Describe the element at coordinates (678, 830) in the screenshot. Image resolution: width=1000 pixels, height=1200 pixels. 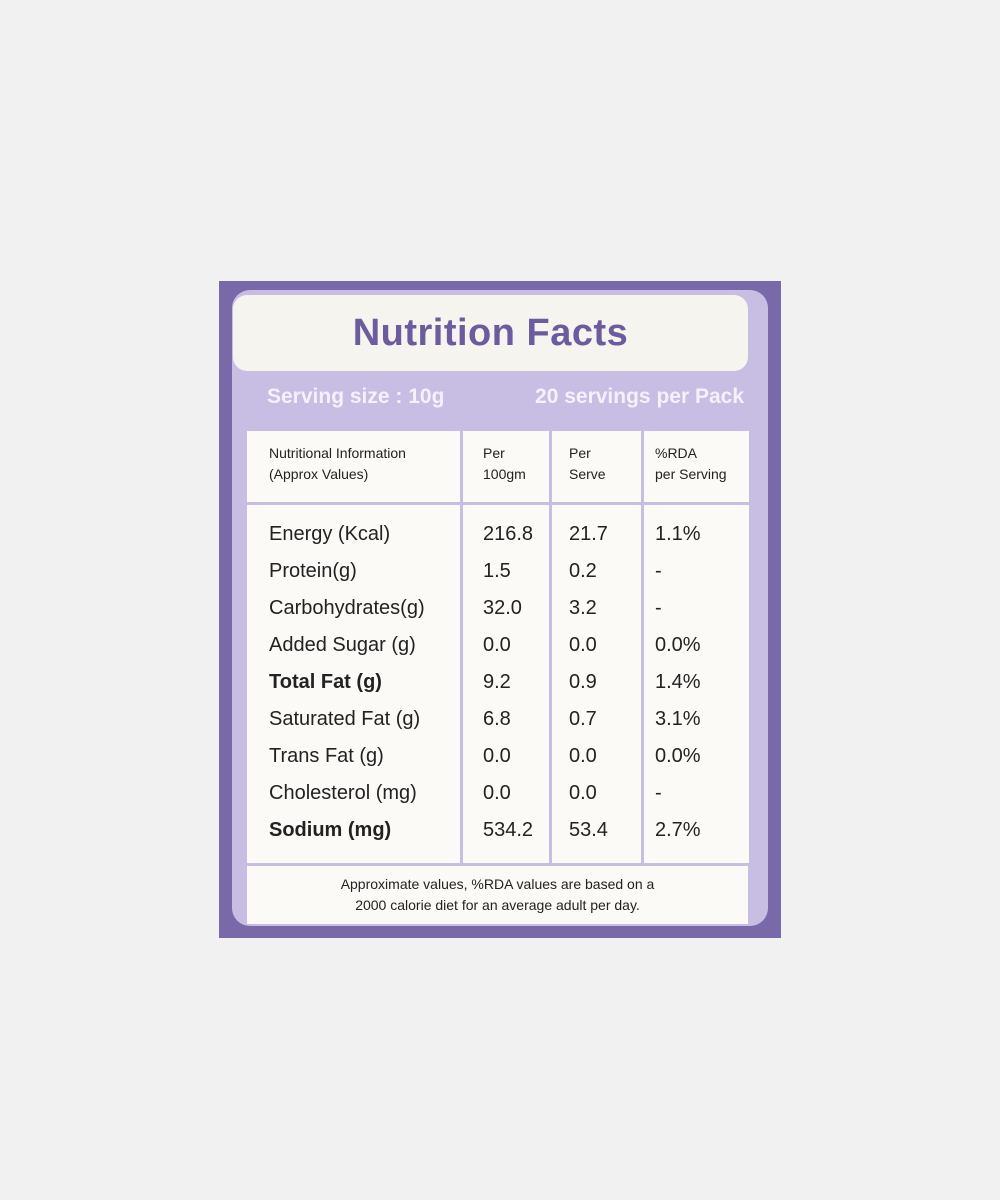
I see `table-cell: 2.7%` at that location.